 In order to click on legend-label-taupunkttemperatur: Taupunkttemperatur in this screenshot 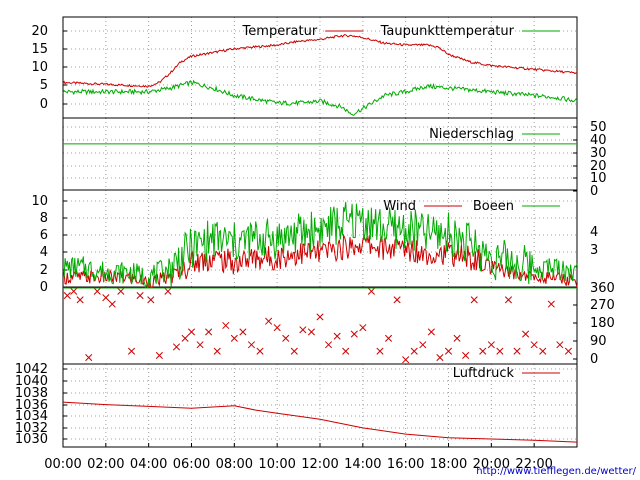, I will do `click(447, 31)`.